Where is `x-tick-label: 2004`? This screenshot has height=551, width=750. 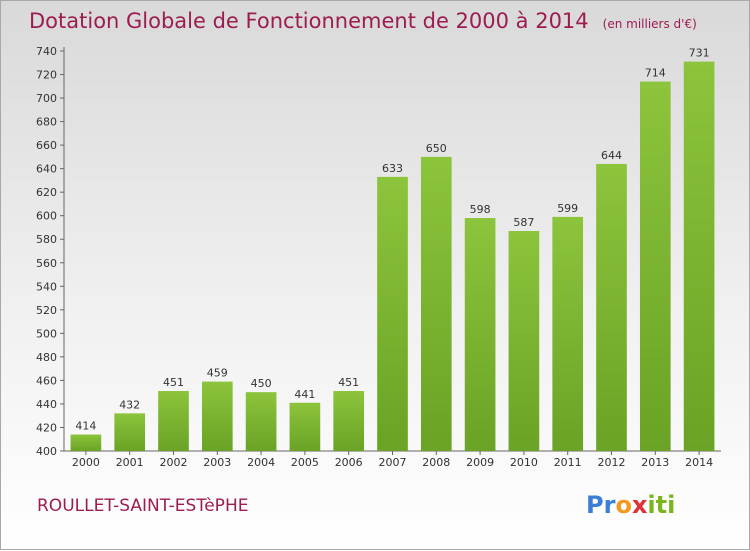 x-tick-label: 2004 is located at coordinates (261, 462).